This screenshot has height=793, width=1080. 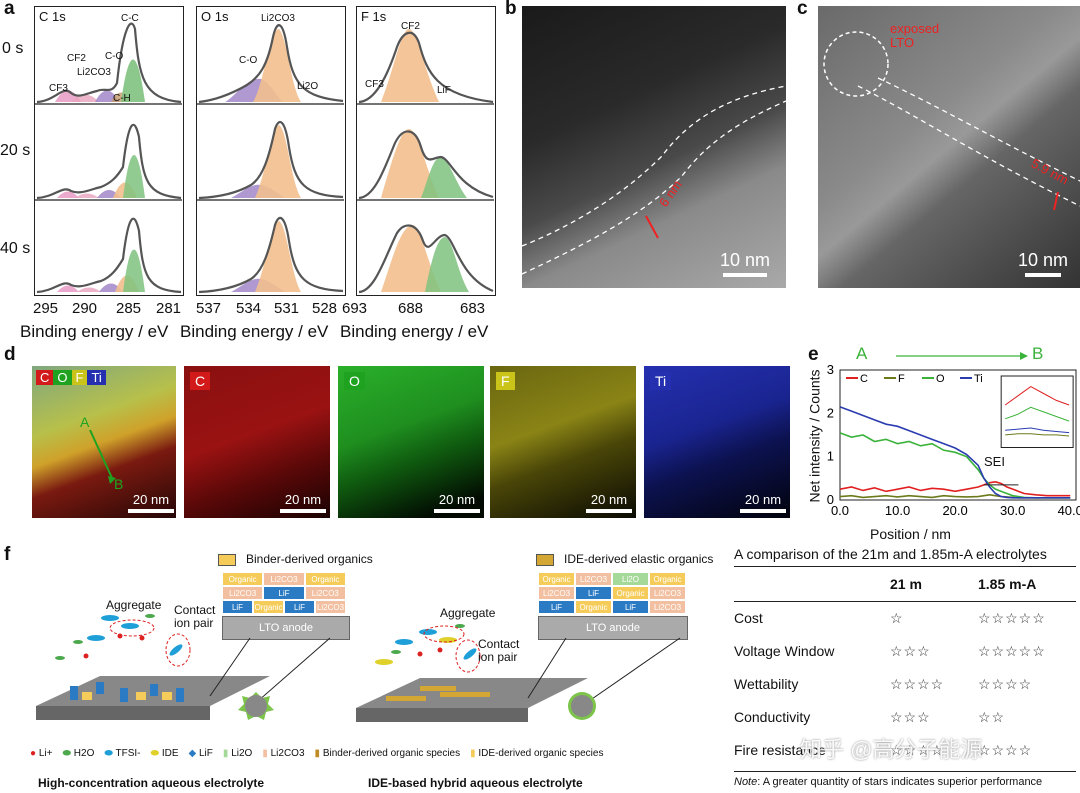 What do you see at coordinates (746, 782) in the screenshot?
I see `note-label: Note` at bounding box center [746, 782].